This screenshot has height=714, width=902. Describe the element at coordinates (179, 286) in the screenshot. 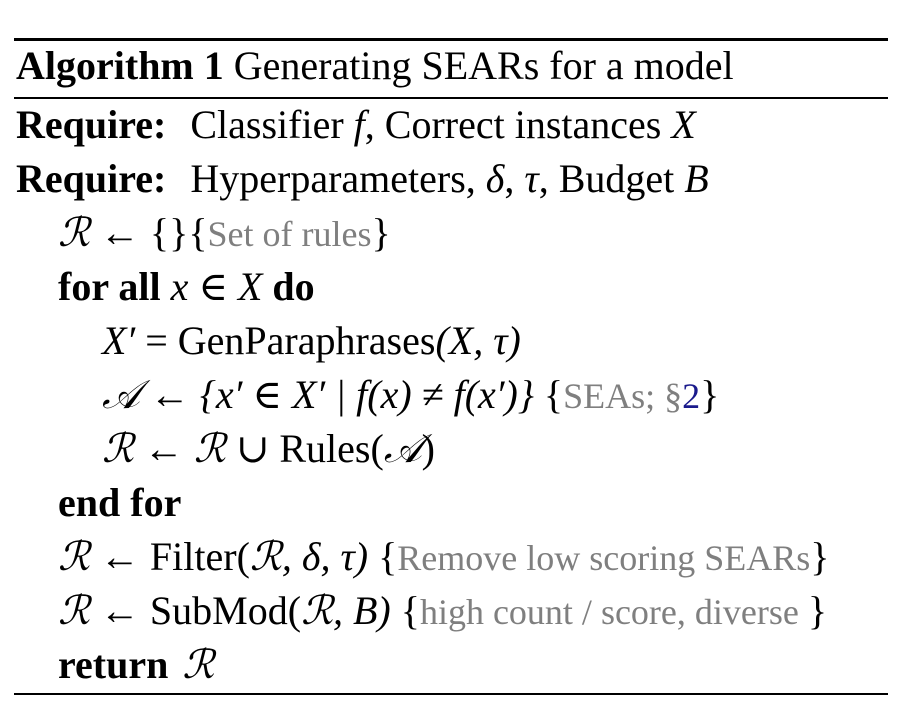

I see `var-x: x` at that location.